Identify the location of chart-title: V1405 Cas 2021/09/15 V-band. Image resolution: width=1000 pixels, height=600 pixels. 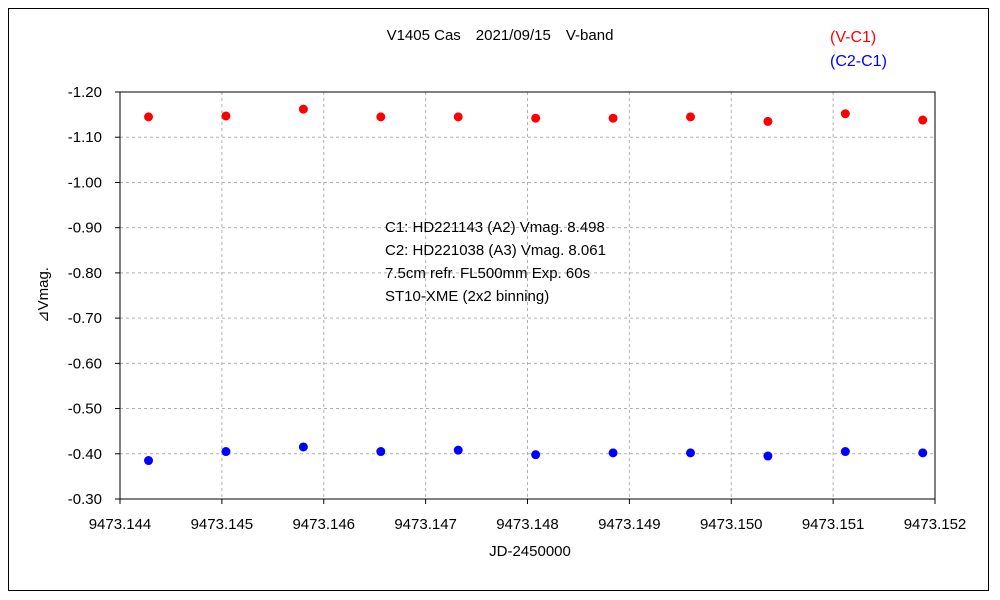
(500, 35).